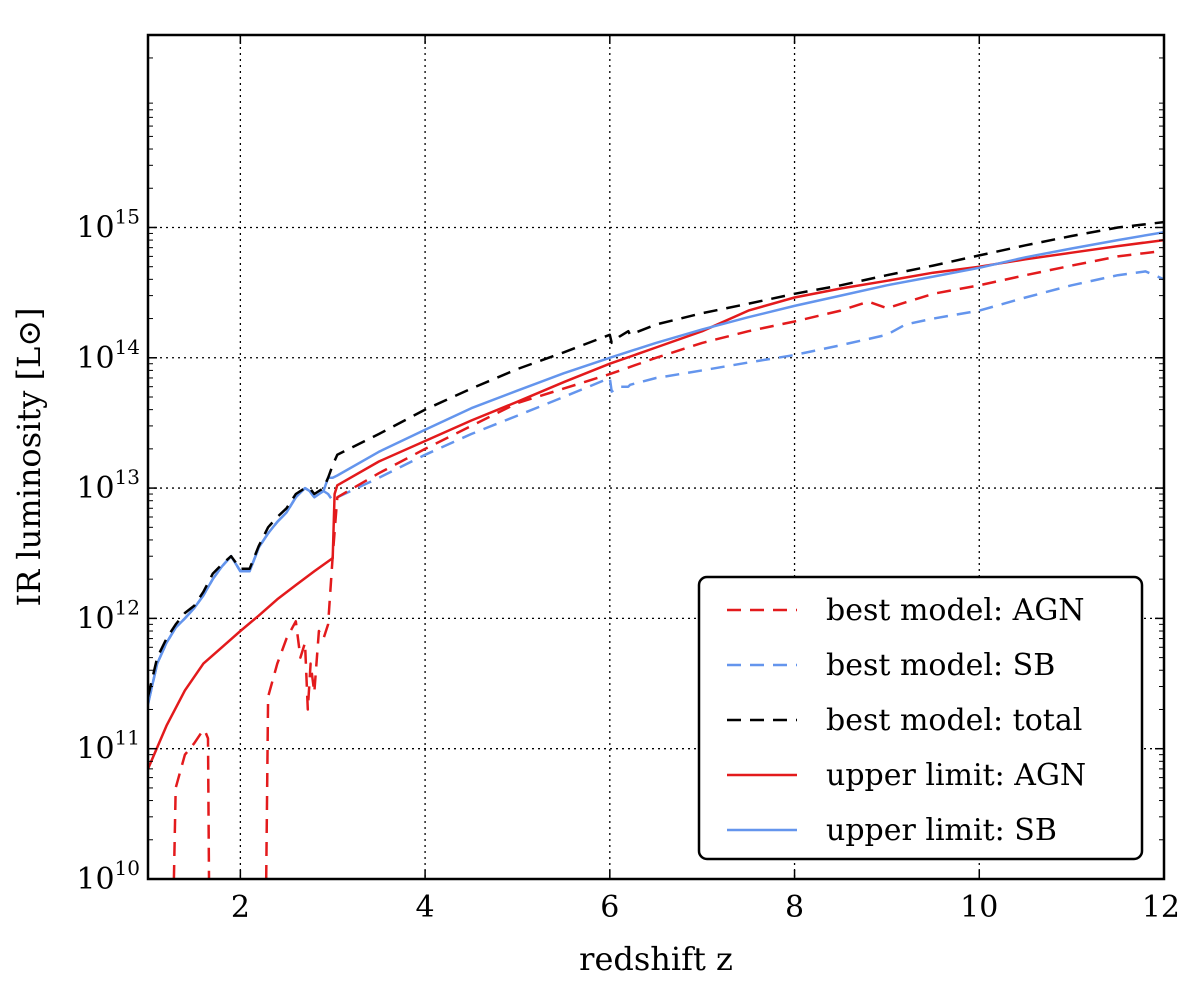 This screenshot has width=1200, height=985. I want to click on legend-label-best-model-sb: best model: SB, so click(940, 665).